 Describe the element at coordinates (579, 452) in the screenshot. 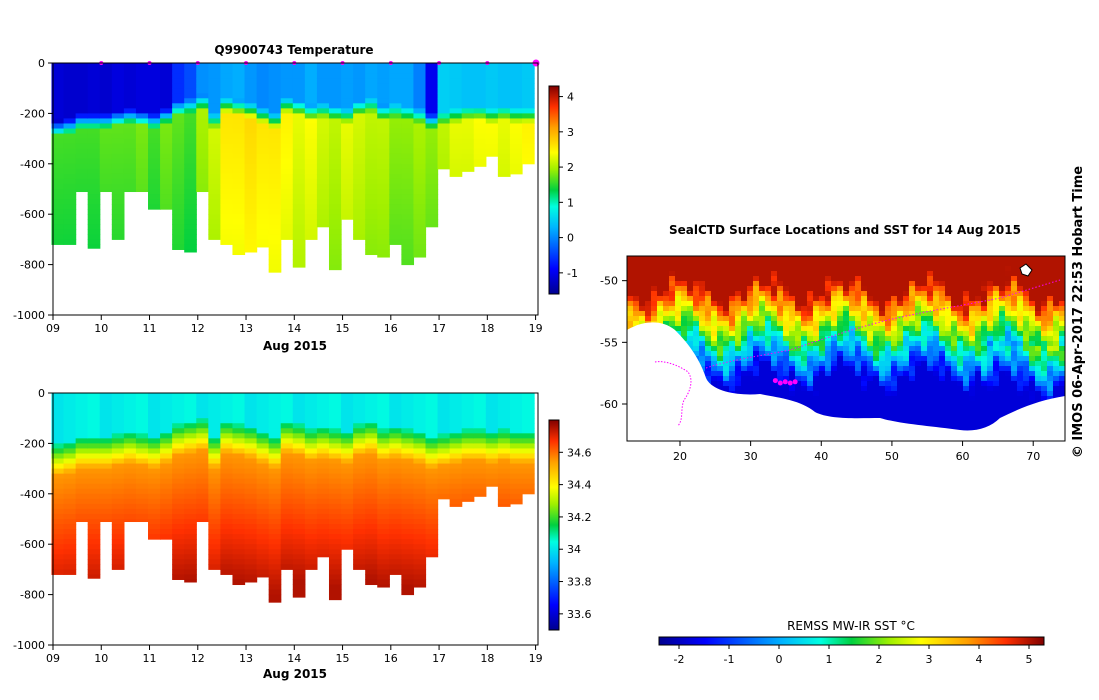

I see `colorbar-tick-label: 34.6` at that location.